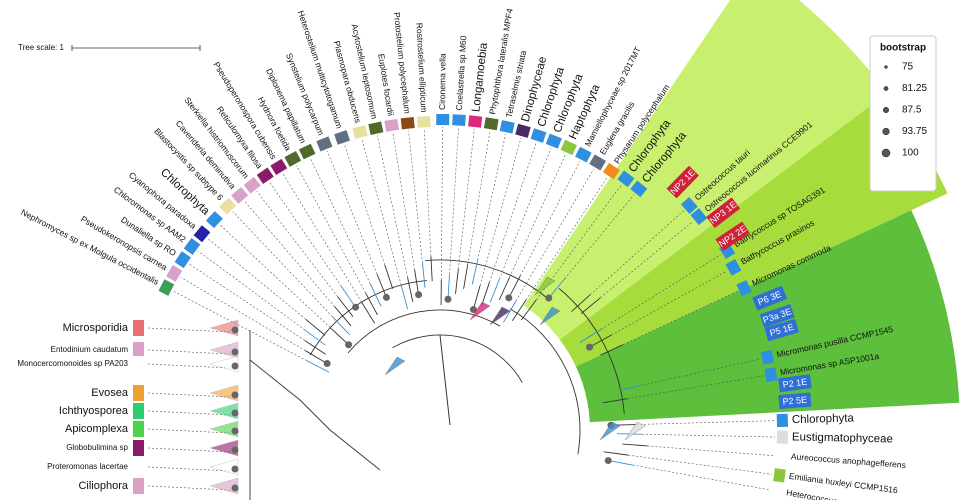 The width and height of the screenshot is (961, 500). What do you see at coordinates (461, 73) in the screenshot?
I see `leaf-label: Coelastrella sp M60` at bounding box center [461, 73].